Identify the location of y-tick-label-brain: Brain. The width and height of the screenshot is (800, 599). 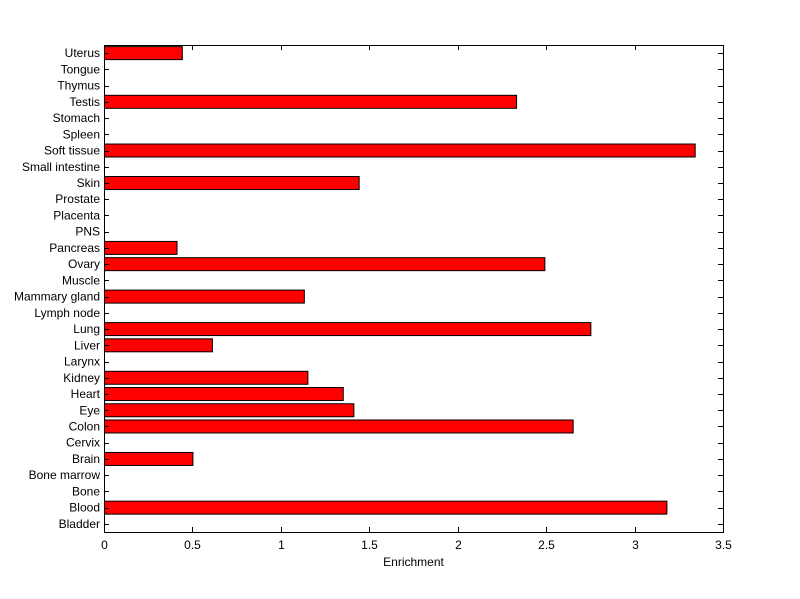
(86, 459).